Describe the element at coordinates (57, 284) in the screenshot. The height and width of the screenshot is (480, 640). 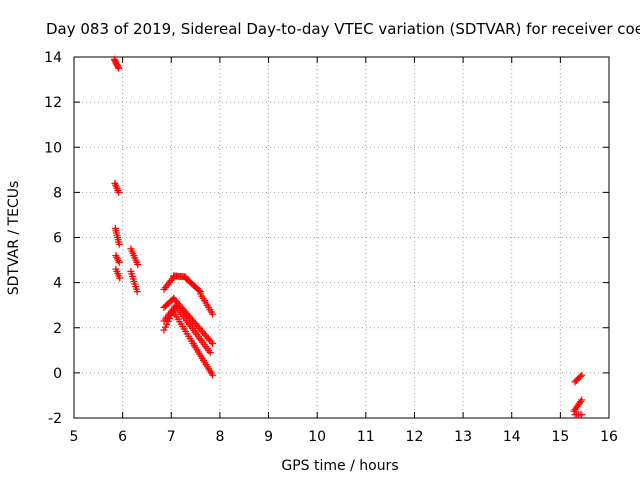
I see `y-tick-label: 4` at that location.